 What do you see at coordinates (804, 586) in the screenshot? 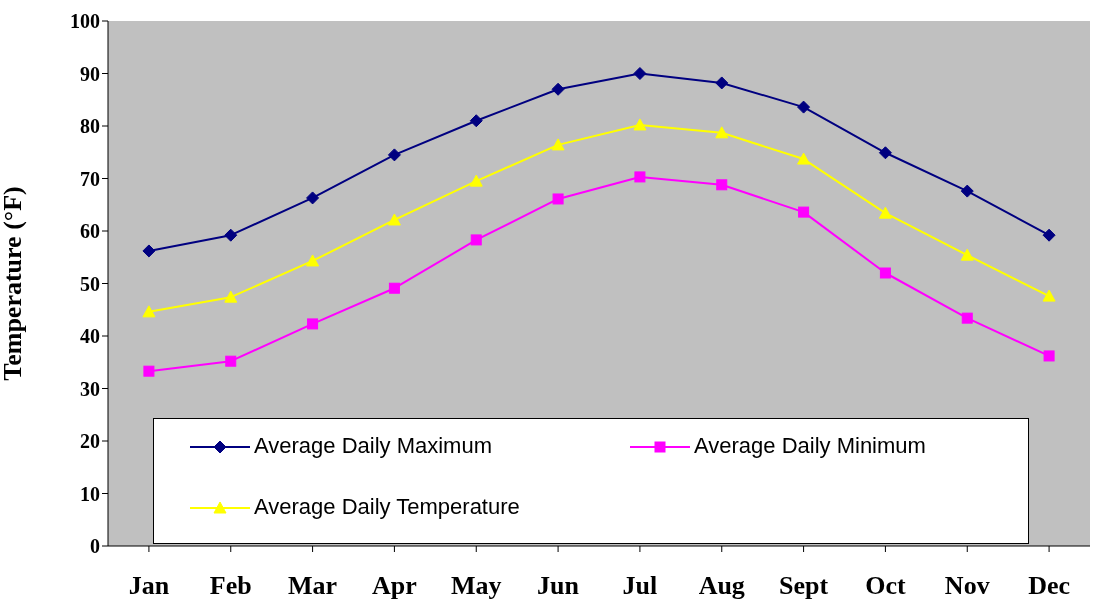
I see `x-tick-label: Sept` at bounding box center [804, 586].